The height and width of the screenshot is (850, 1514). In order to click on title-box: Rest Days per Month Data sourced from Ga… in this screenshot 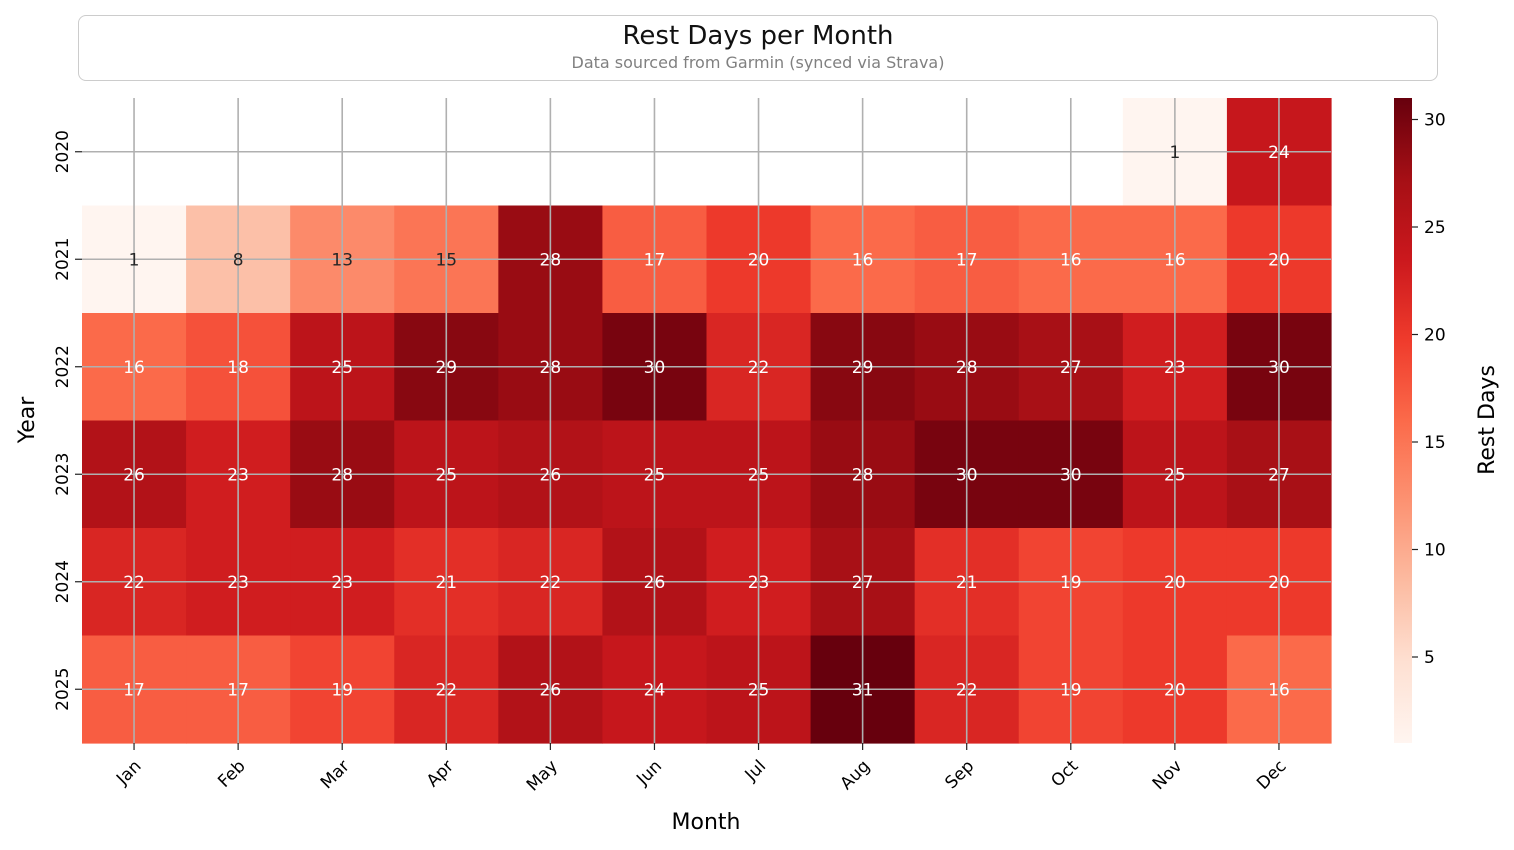, I will do `click(758, 48)`.